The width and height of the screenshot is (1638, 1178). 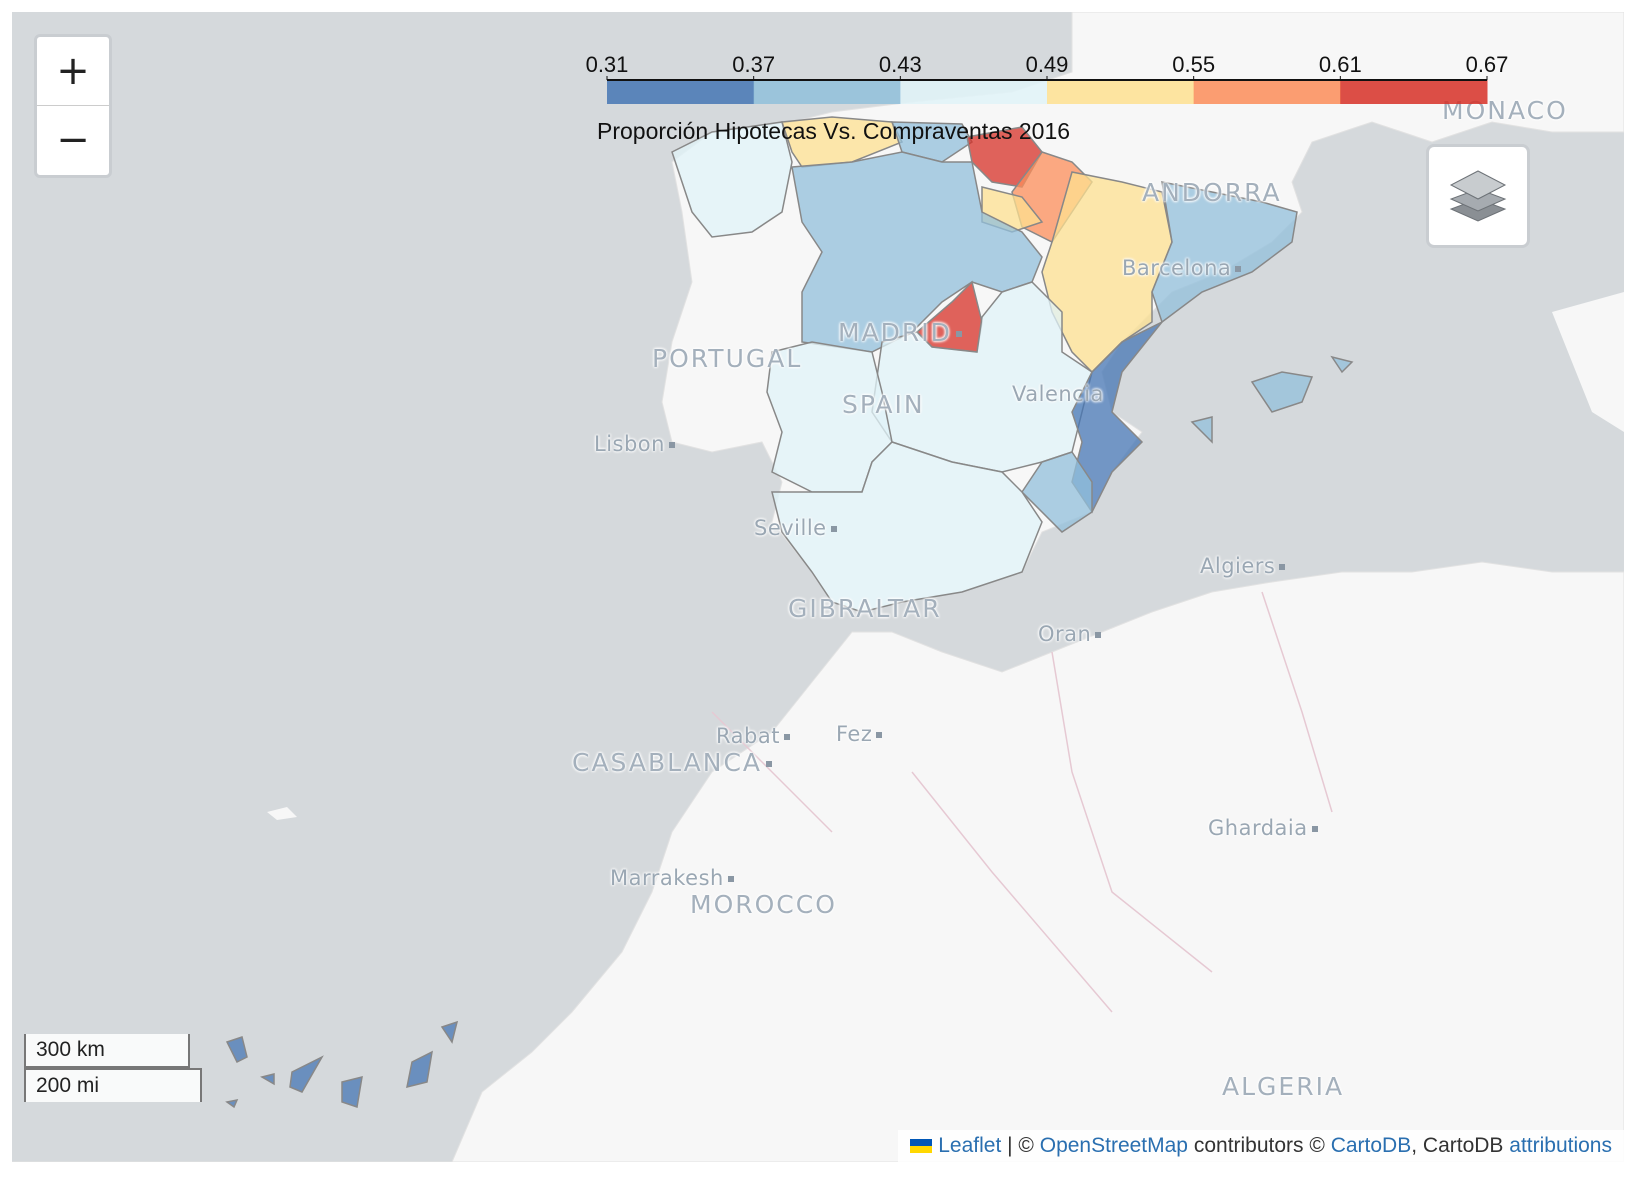 I want to click on cartodb-link: CartoDB, so click(x=1371, y=1145).